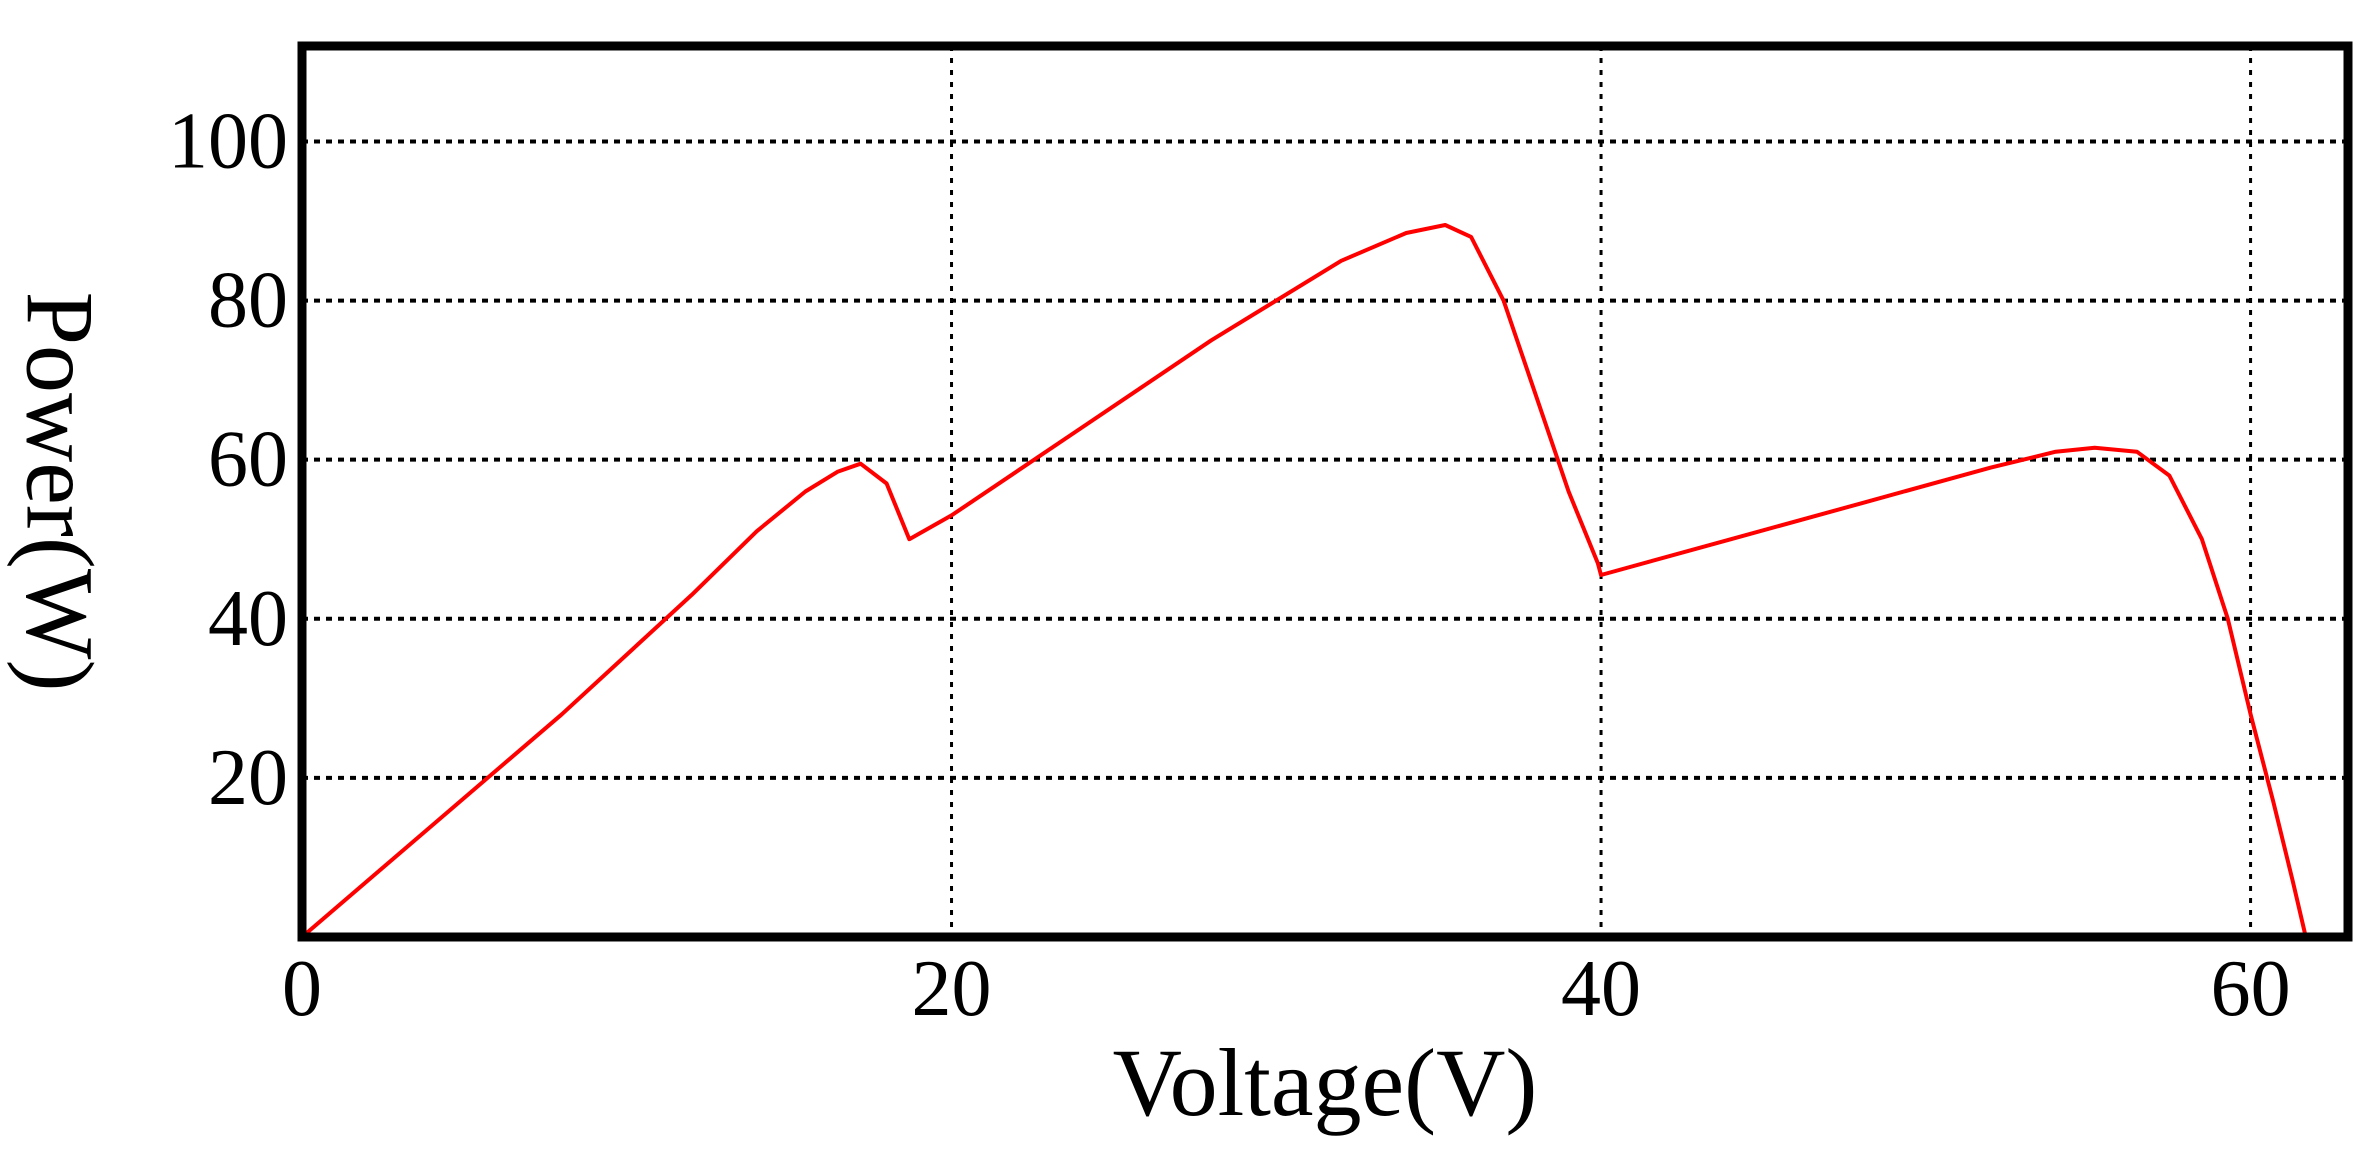  What do you see at coordinates (60, 492) in the screenshot?
I see `y-axis-label: Power(W)` at bounding box center [60, 492].